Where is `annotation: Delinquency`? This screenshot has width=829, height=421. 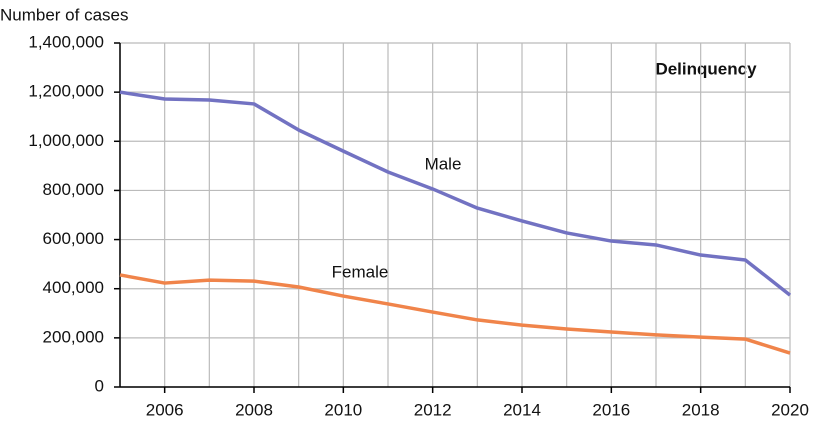 annotation: Delinquency is located at coordinates (706, 68).